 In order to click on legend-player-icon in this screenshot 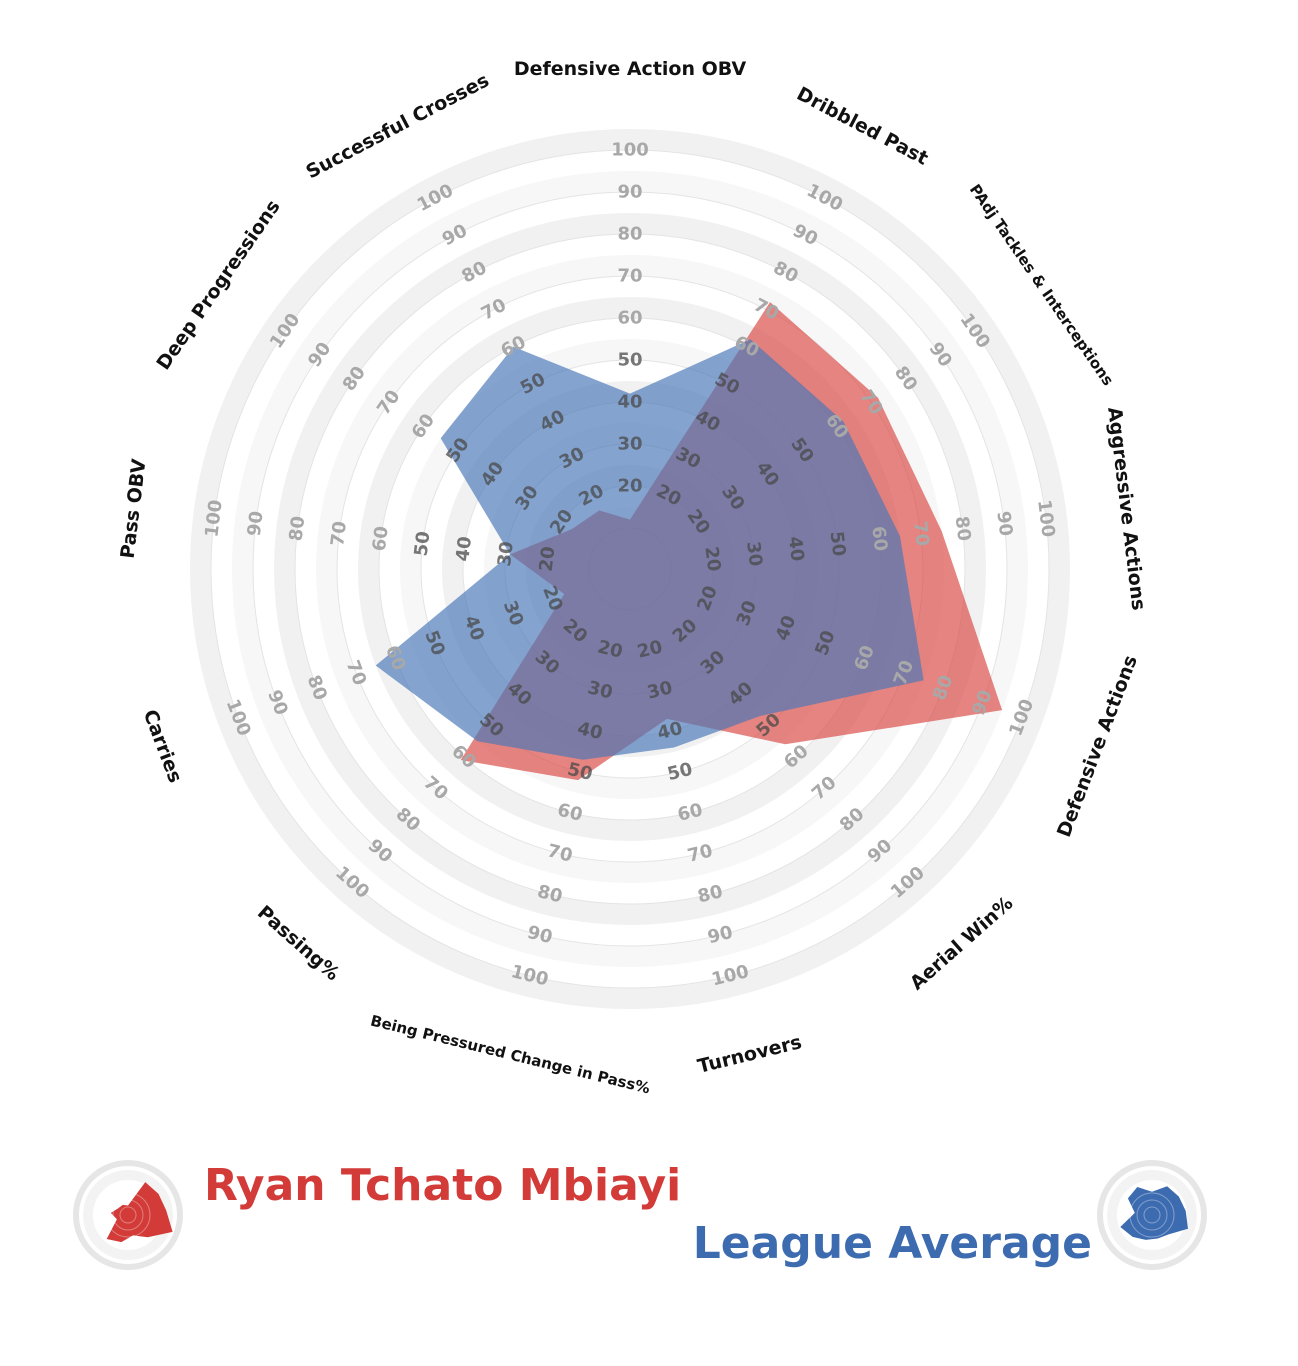, I will do `click(128, 1215)`.